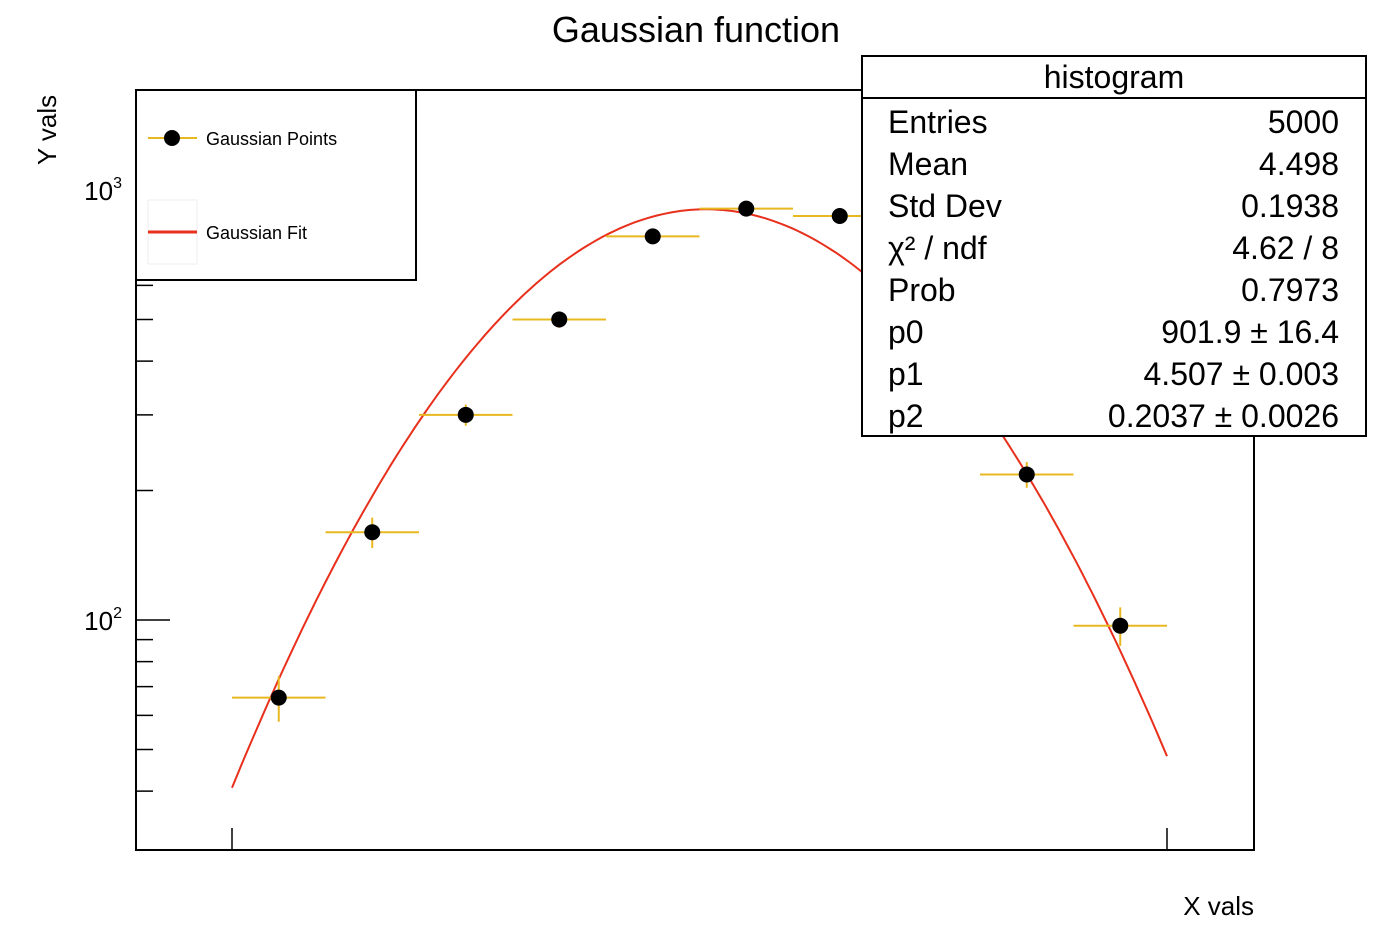 The width and height of the screenshot is (1382, 947). What do you see at coordinates (1218, 906) in the screenshot?
I see `x-axis-label: X vals` at bounding box center [1218, 906].